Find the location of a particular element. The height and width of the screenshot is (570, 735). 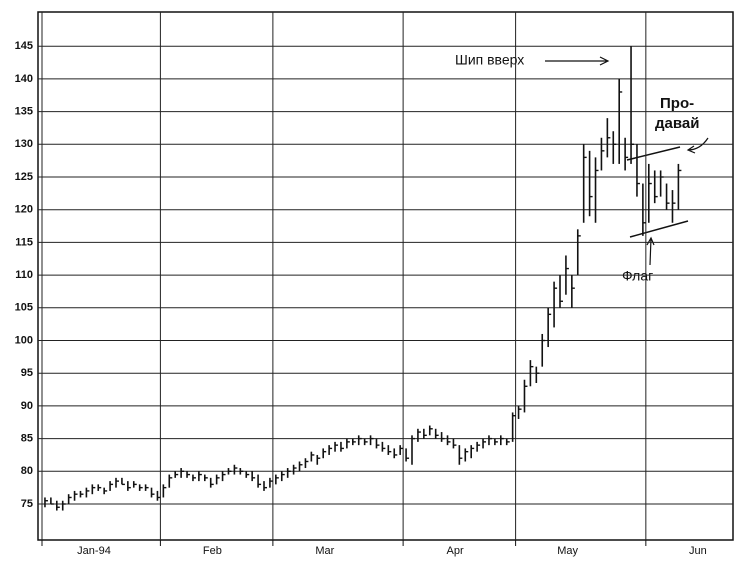

annotation-spike: Шип вверх is located at coordinates (489, 60).